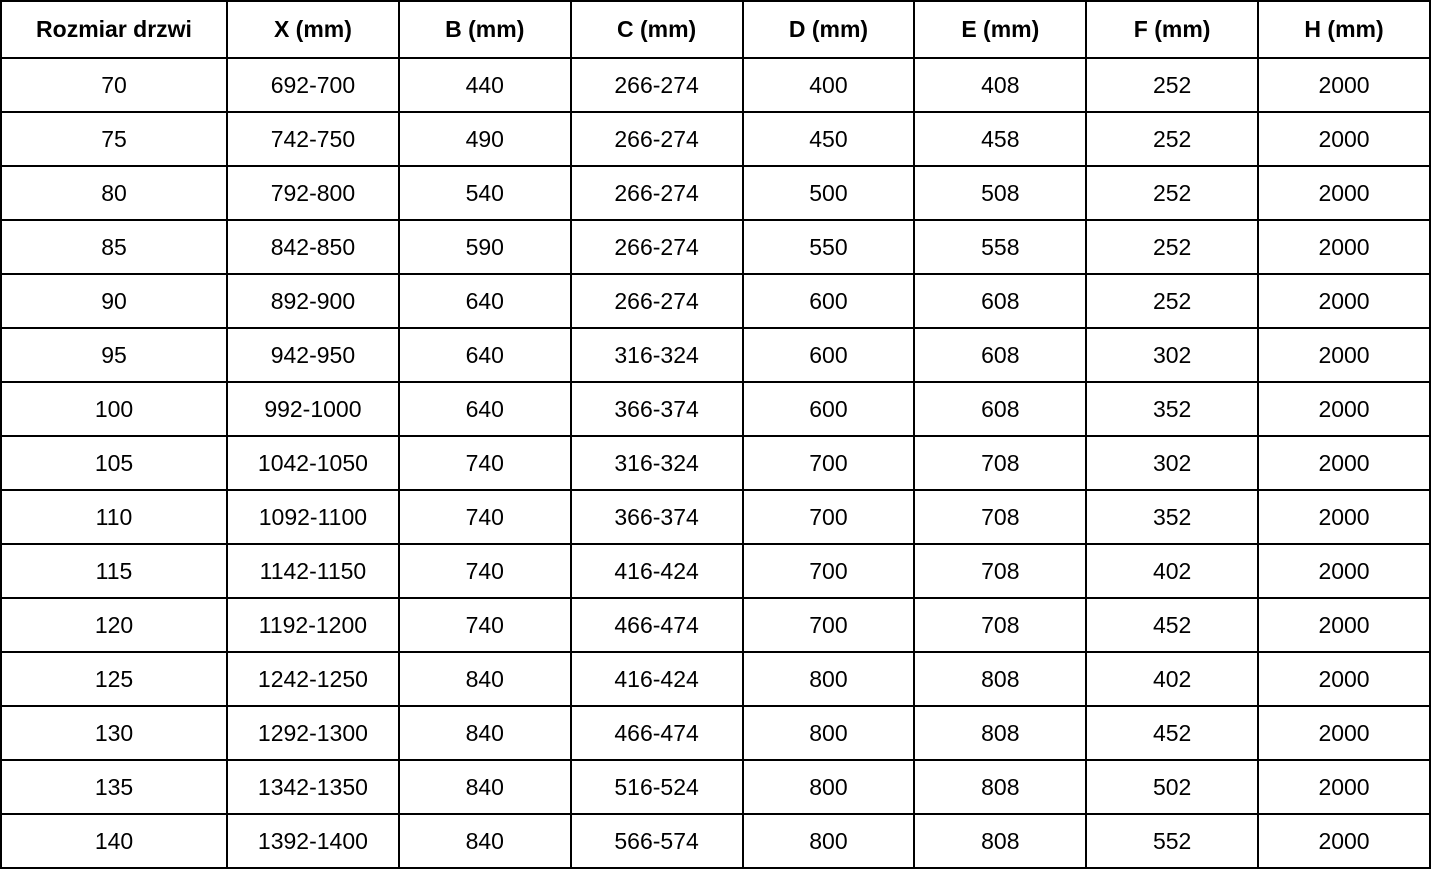  Describe the element at coordinates (114, 29) in the screenshot. I see `header-cell-rozmiar-drzwi: Rozmiar drzwi` at that location.